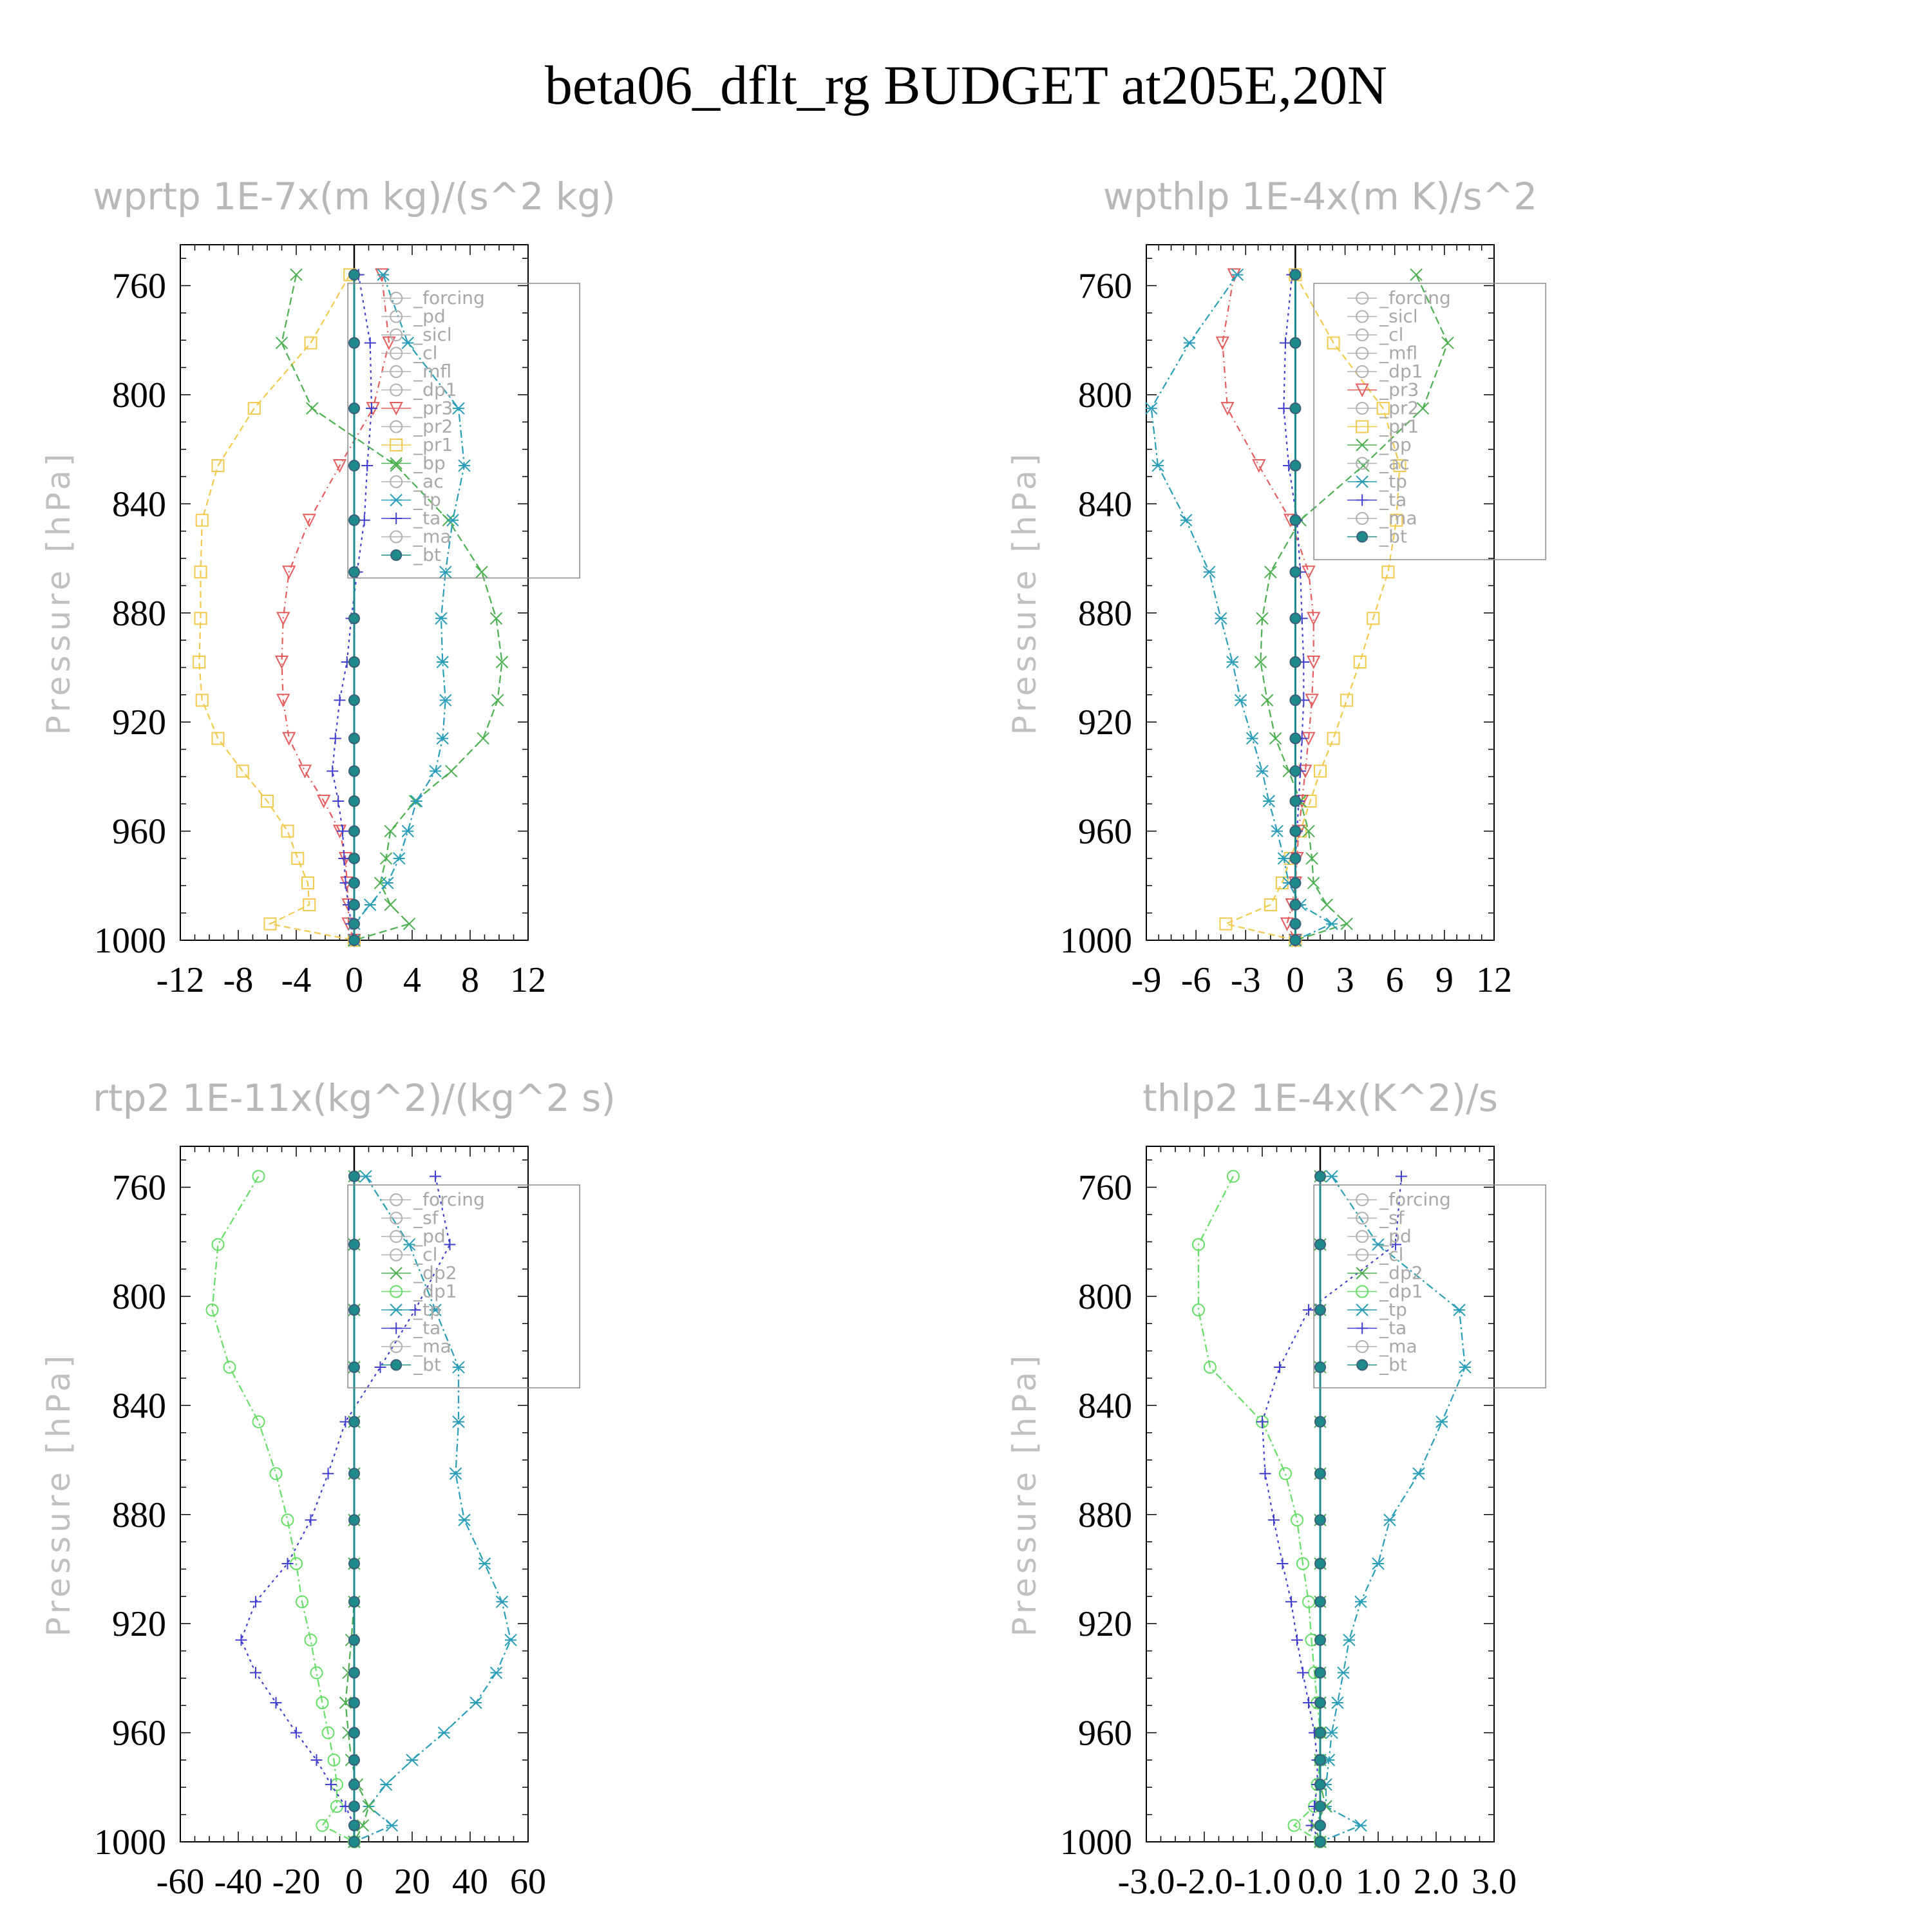  What do you see at coordinates (1395, 1236) in the screenshot?
I see `legend-entry: _pd` at bounding box center [1395, 1236].